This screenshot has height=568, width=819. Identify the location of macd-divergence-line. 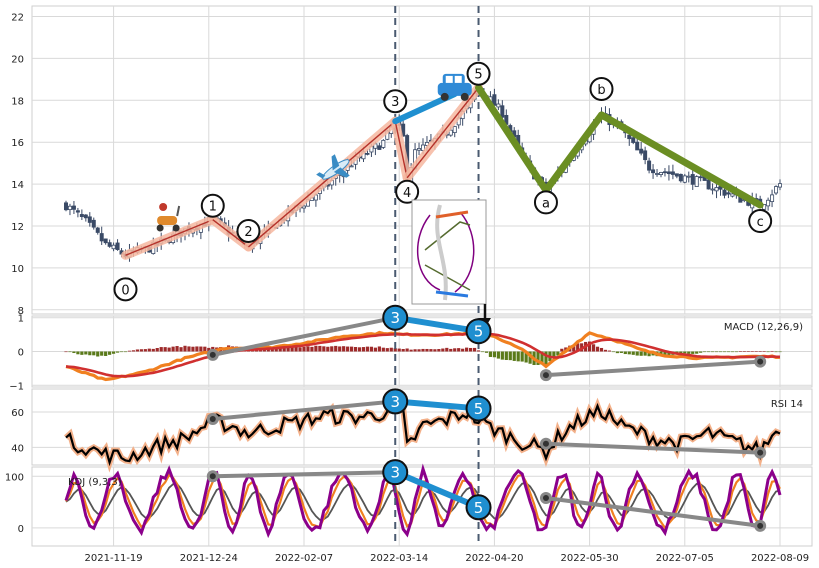
(304, 336).